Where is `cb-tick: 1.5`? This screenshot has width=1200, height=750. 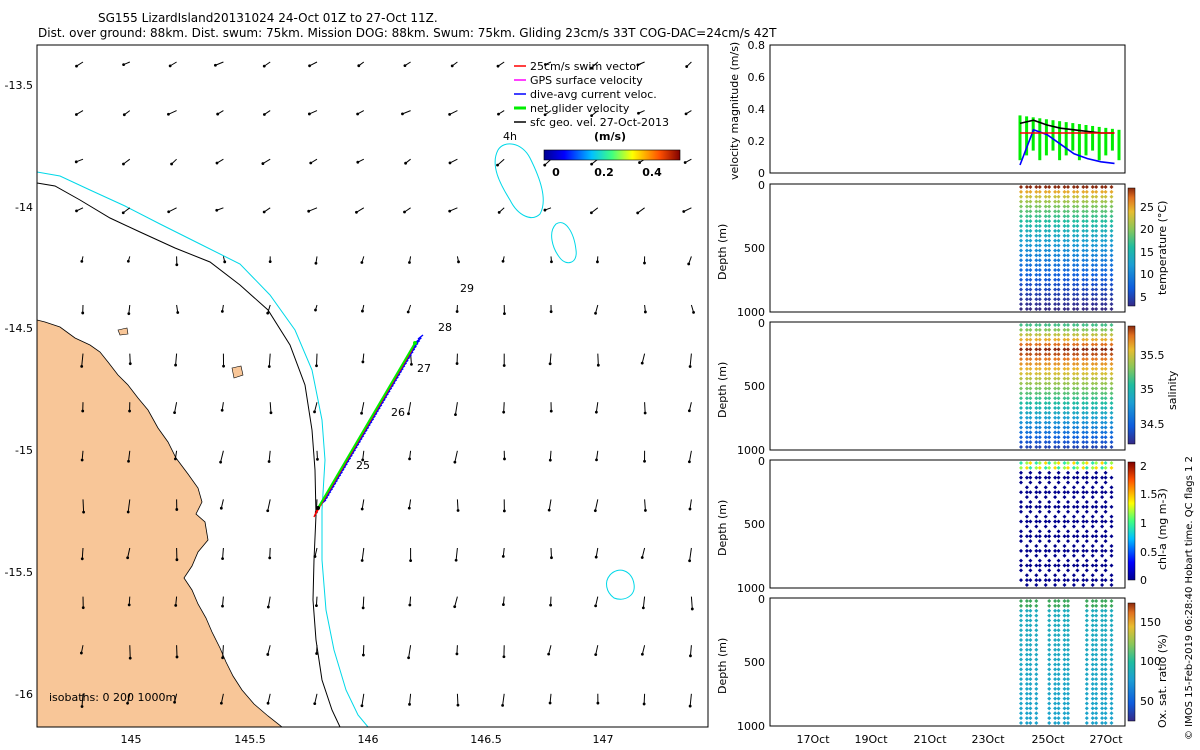
cb-tick: 1.5 is located at coordinates (1149, 494).